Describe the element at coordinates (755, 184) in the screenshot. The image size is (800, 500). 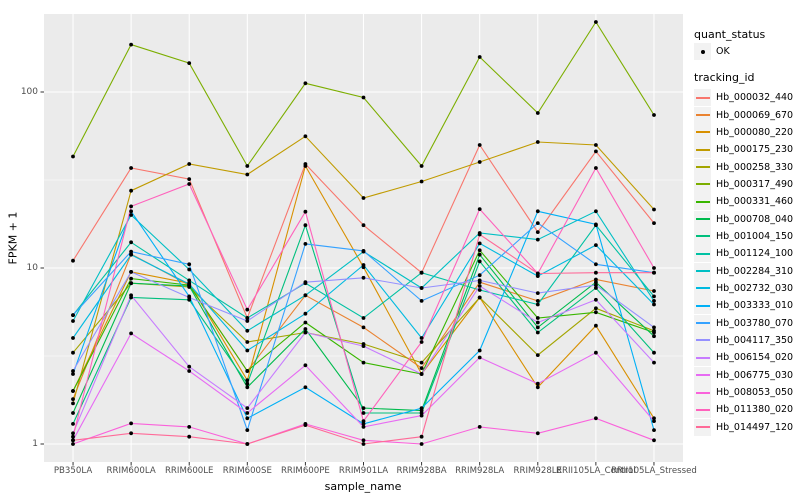
I see `legend-item-label: Hb_000317_490` at that location.